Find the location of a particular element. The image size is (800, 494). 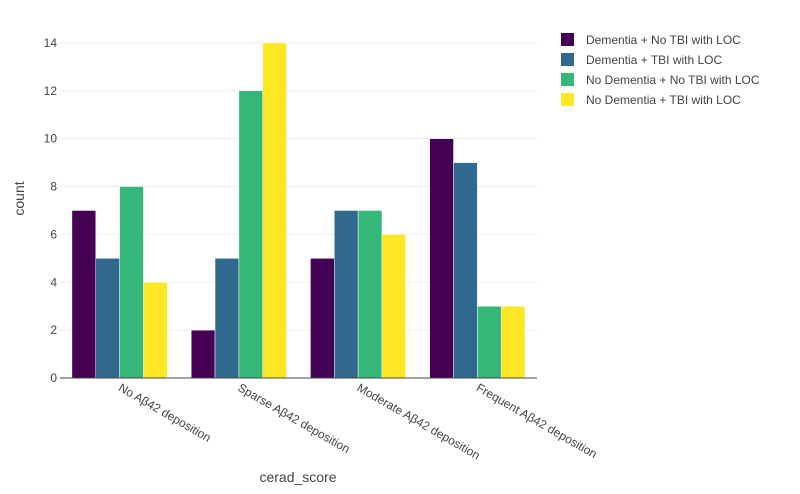

y-axis: 0 2 4 6 8 10 12 14 is located at coordinates (51, 210).